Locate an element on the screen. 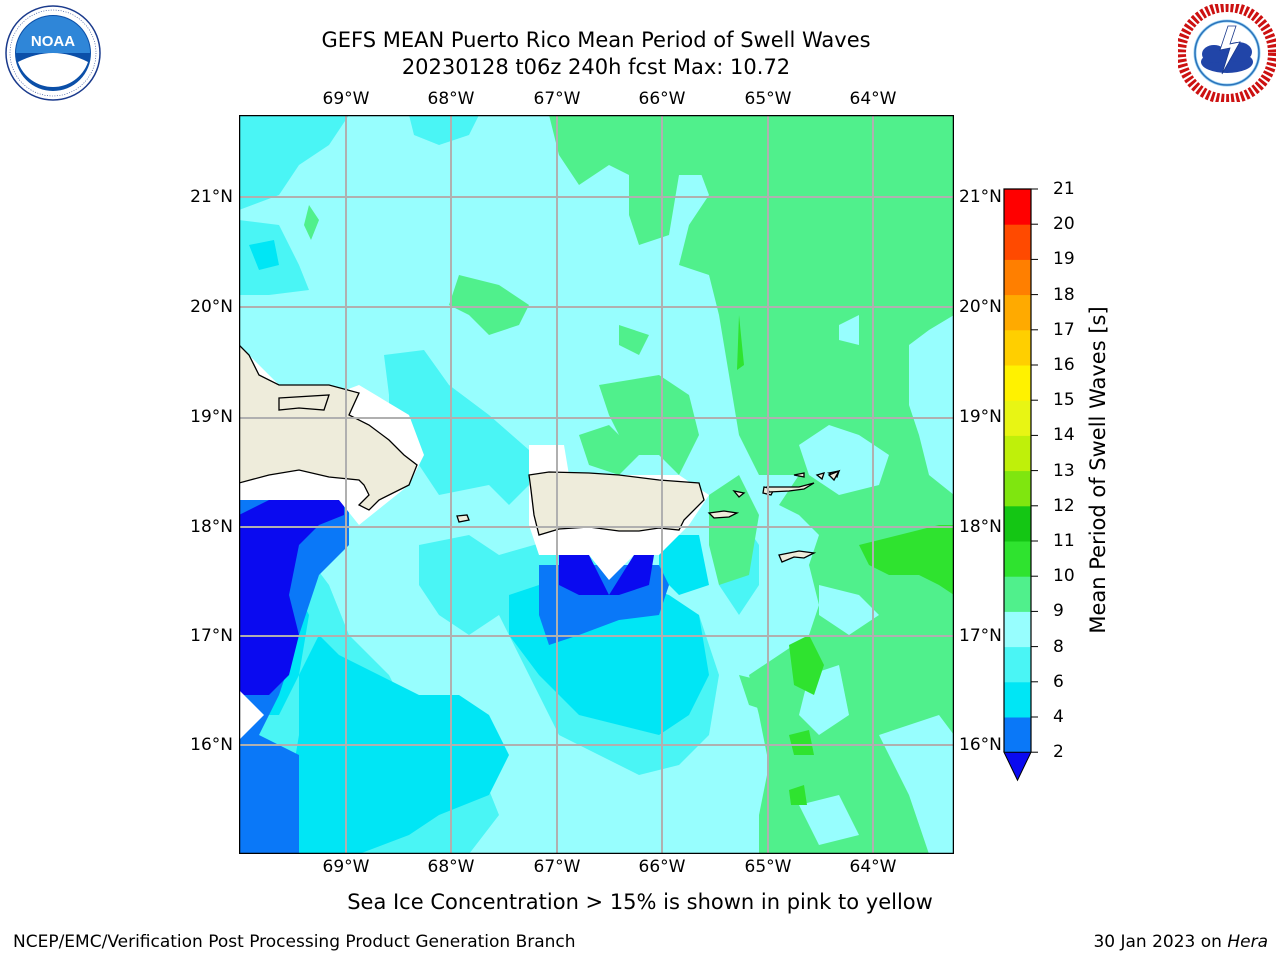  lon-label-top: 69°W is located at coordinates (346, 99).